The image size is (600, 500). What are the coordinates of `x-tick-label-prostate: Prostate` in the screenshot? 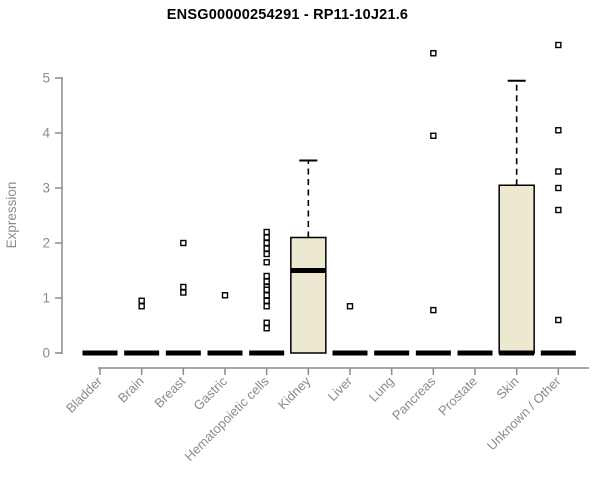 It's located at (457, 396).